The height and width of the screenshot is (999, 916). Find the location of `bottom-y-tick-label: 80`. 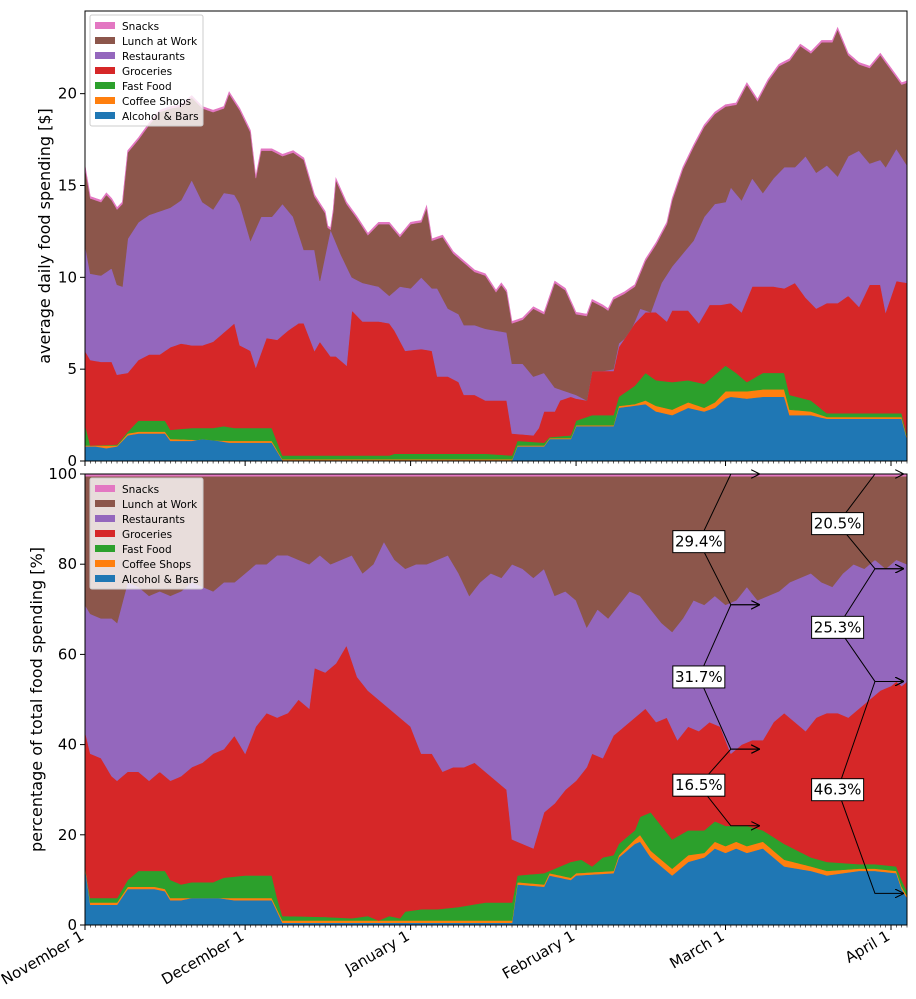

bottom-y-tick-label: 80 is located at coordinates (67, 564).